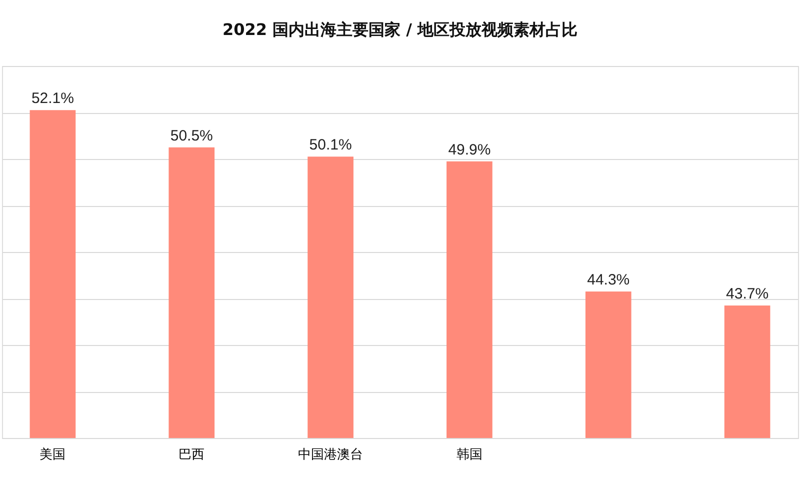 Image resolution: width=800 pixels, height=477 pixels. I want to click on data-label: 50.1%, so click(330, 145).